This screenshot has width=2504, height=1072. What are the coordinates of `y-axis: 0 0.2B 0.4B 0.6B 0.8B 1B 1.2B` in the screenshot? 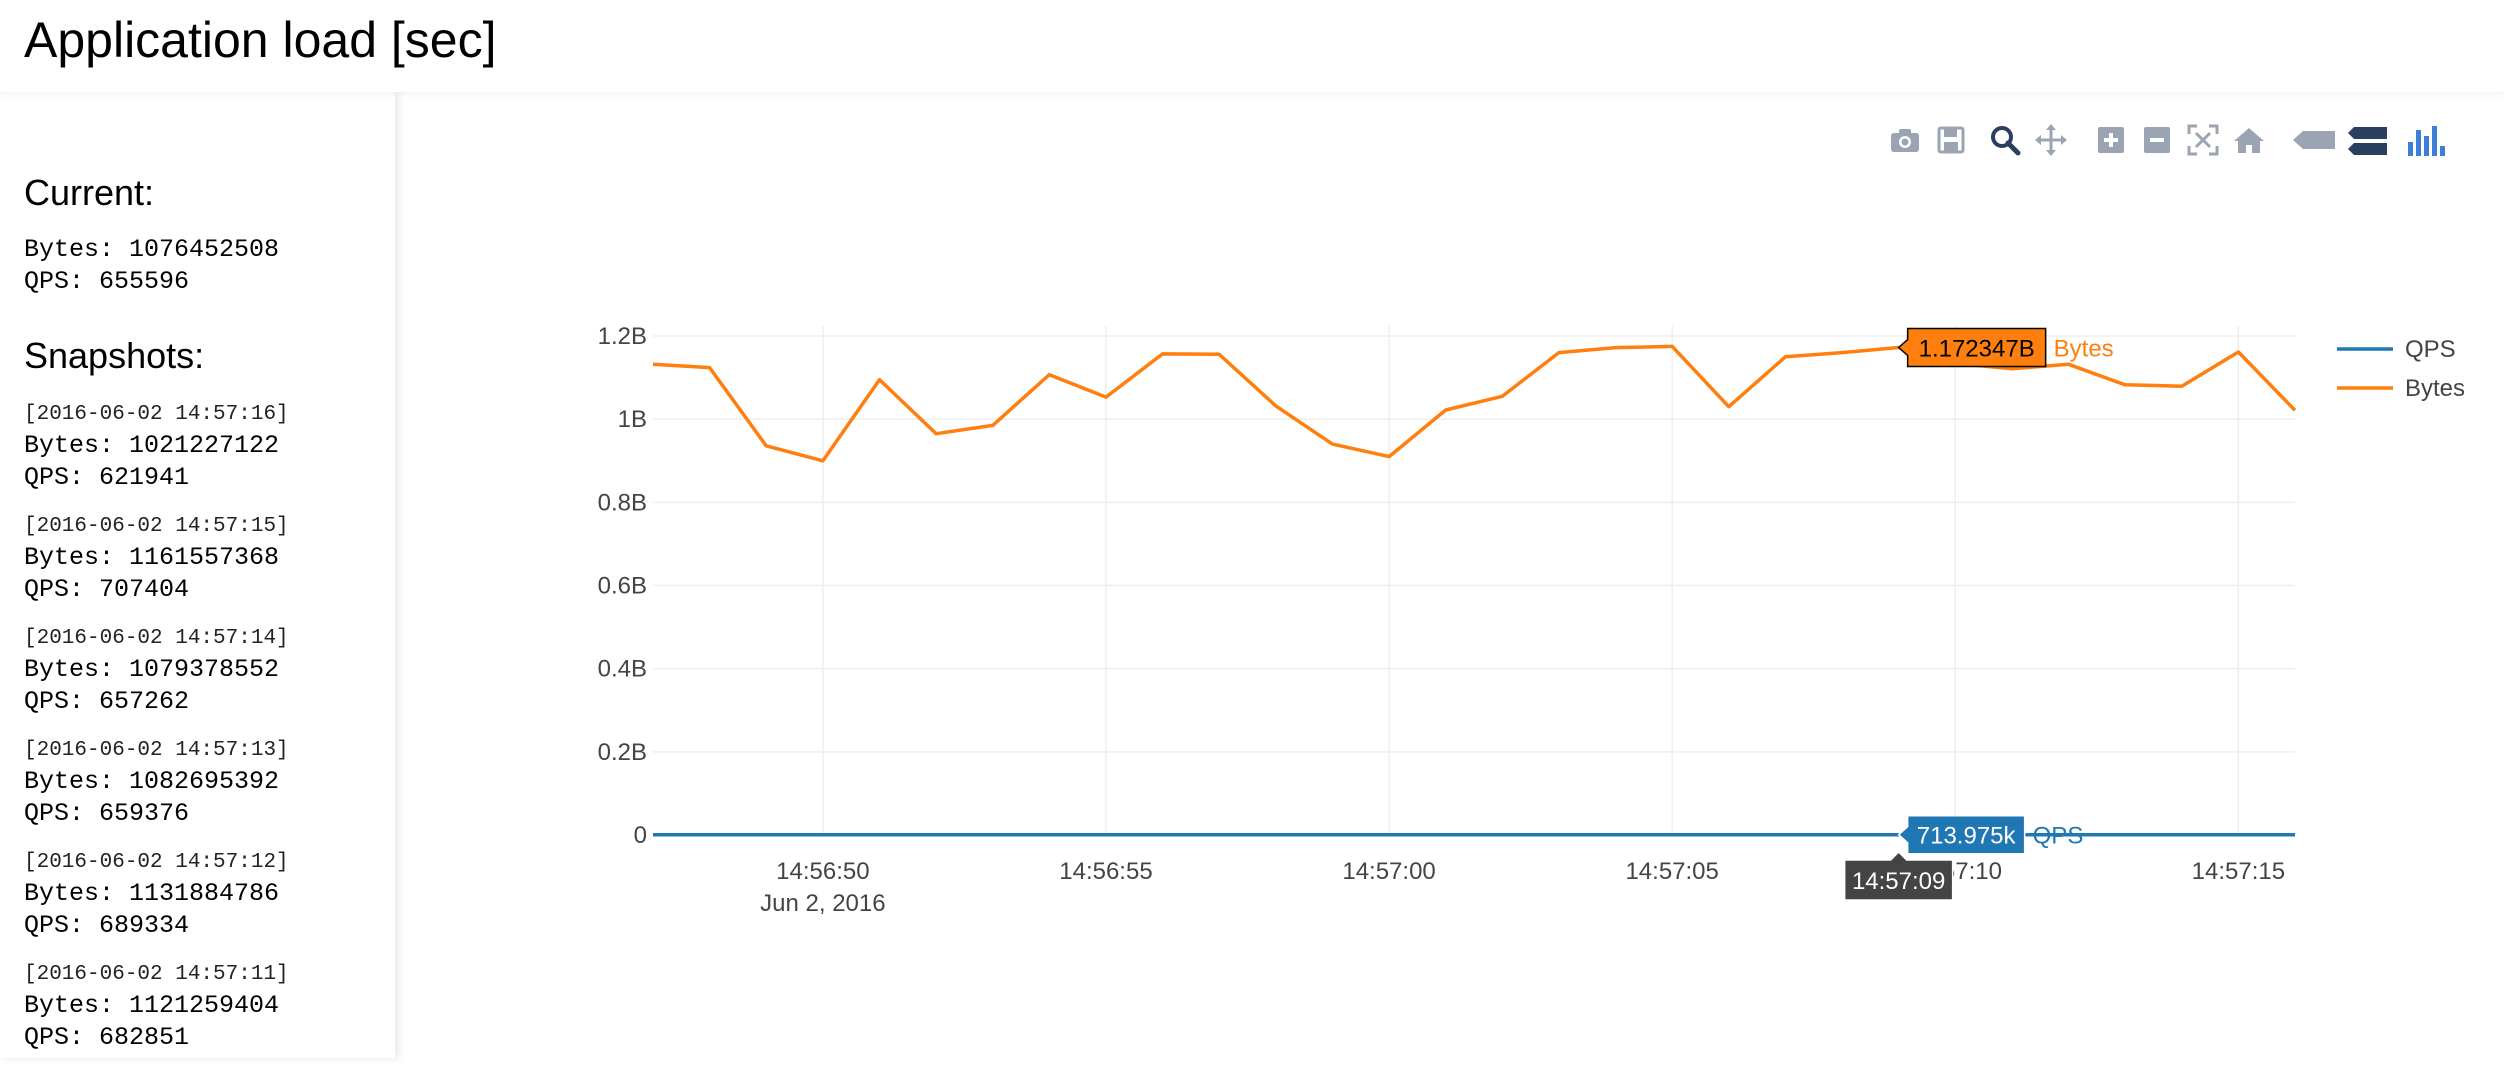 It's located at (622, 586).